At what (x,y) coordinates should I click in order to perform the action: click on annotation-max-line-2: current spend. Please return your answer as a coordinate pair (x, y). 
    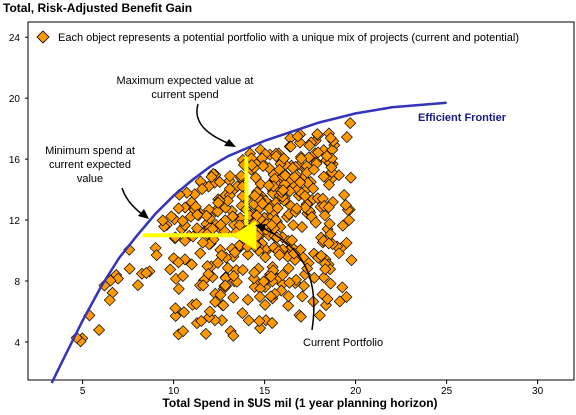
    Looking at the image, I should click on (184, 95).